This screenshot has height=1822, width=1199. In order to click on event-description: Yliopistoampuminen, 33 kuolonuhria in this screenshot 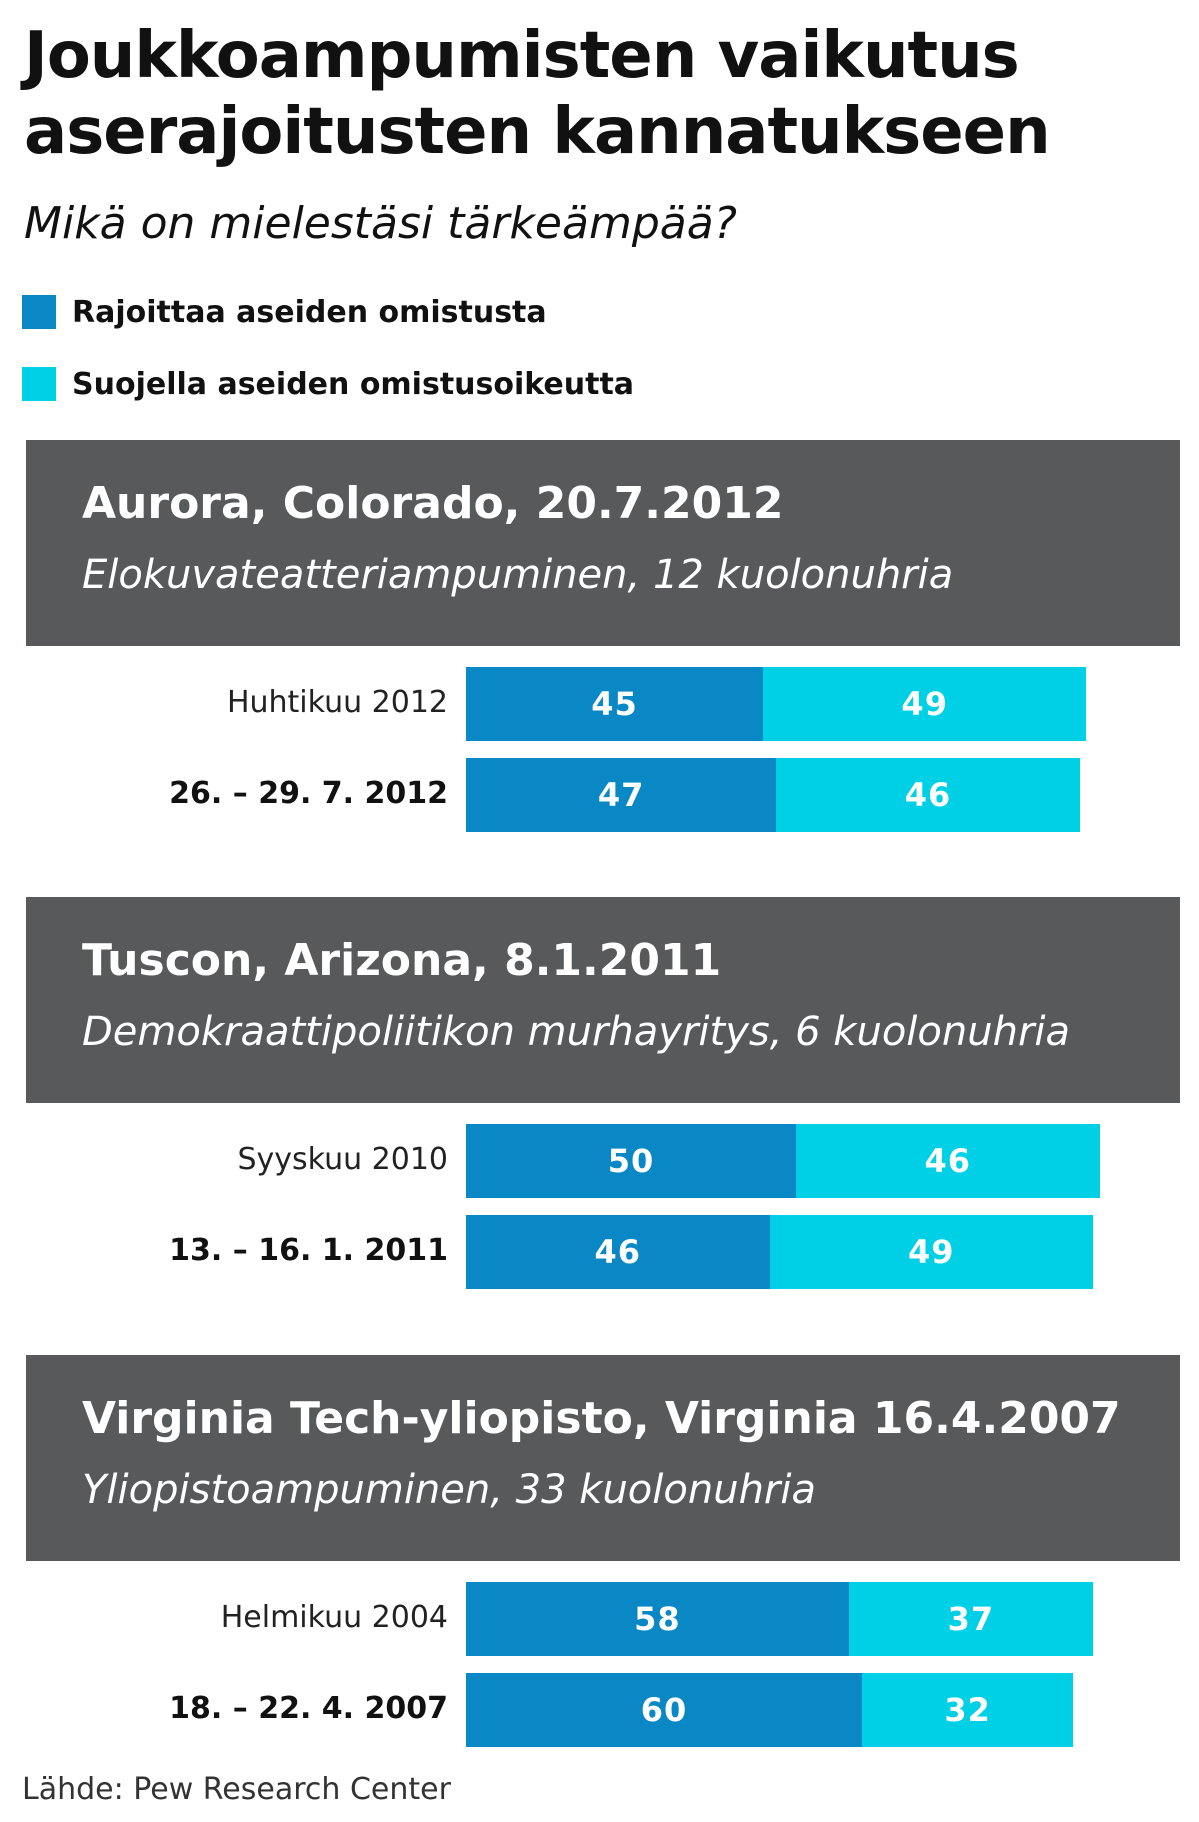, I will do `click(449, 1490)`.